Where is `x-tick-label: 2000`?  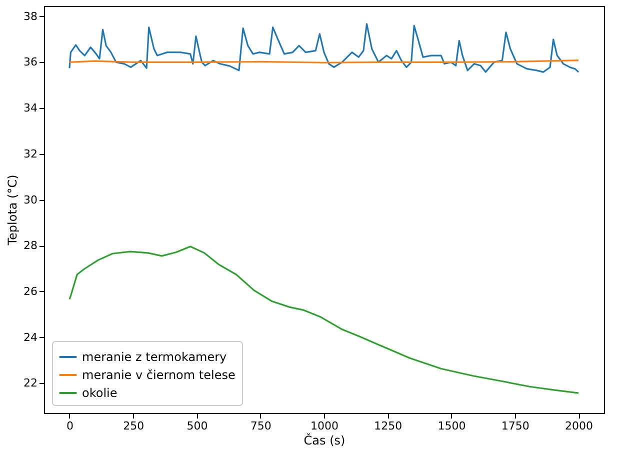 x-tick-label: 2000 is located at coordinates (579, 426).